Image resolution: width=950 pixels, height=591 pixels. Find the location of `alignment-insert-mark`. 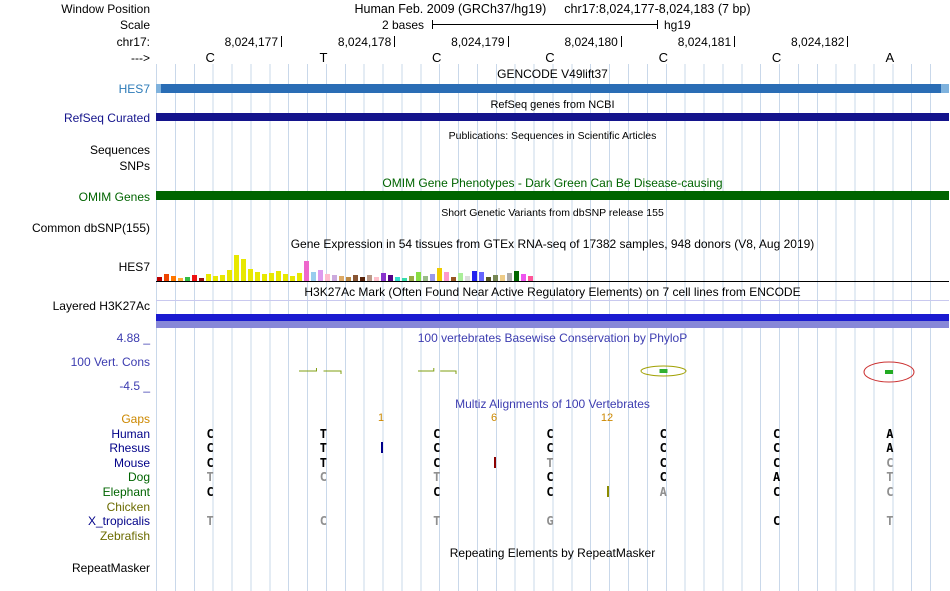

alignment-insert-mark is located at coordinates (608, 491).